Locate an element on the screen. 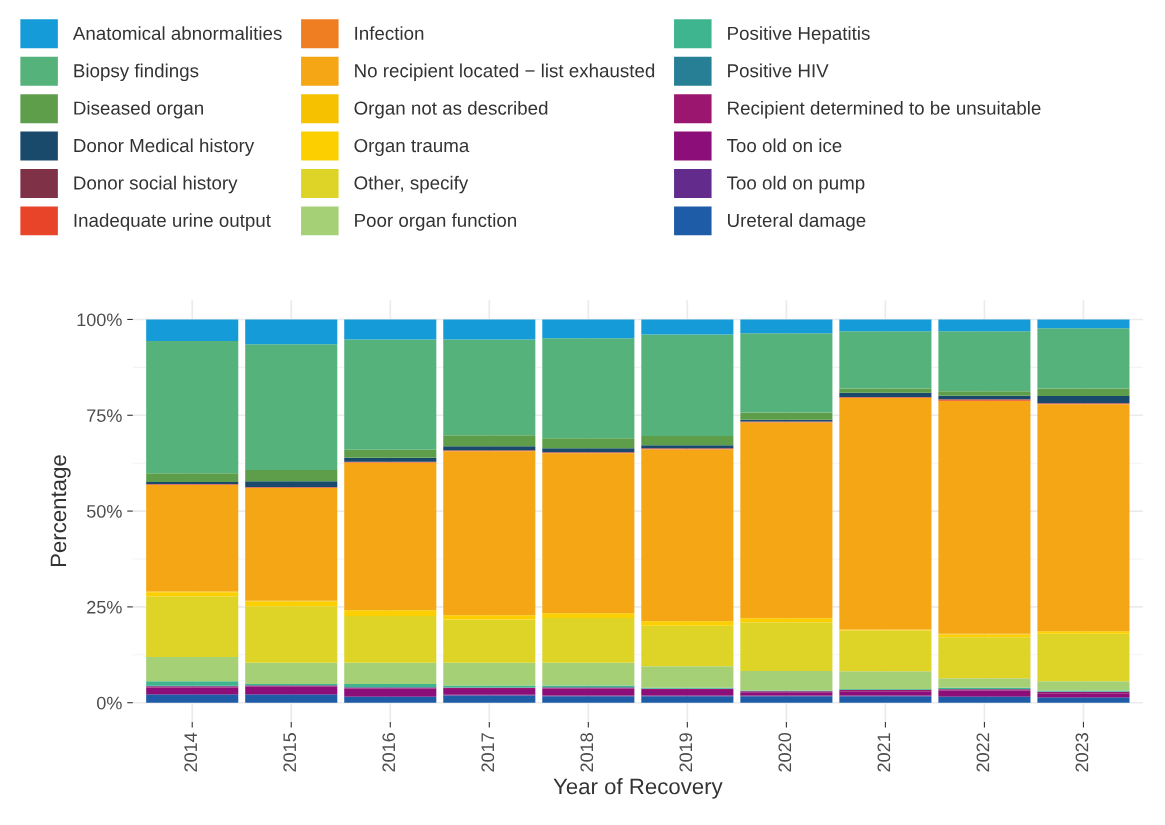  x-axis-title: Year of Recovery is located at coordinates (638, 788).